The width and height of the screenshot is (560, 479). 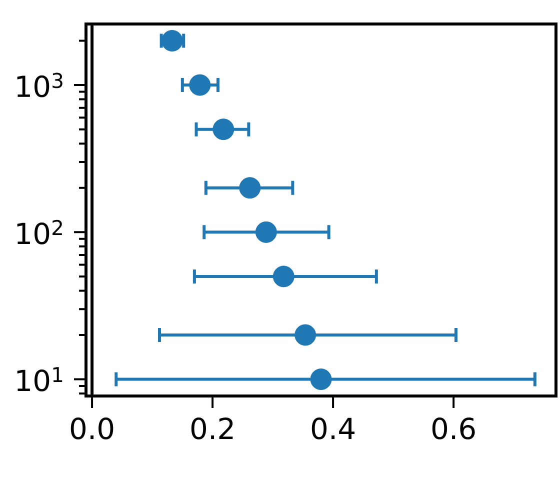 I want to click on y-tick-label: 10$^{3}$, so click(x=39, y=85).